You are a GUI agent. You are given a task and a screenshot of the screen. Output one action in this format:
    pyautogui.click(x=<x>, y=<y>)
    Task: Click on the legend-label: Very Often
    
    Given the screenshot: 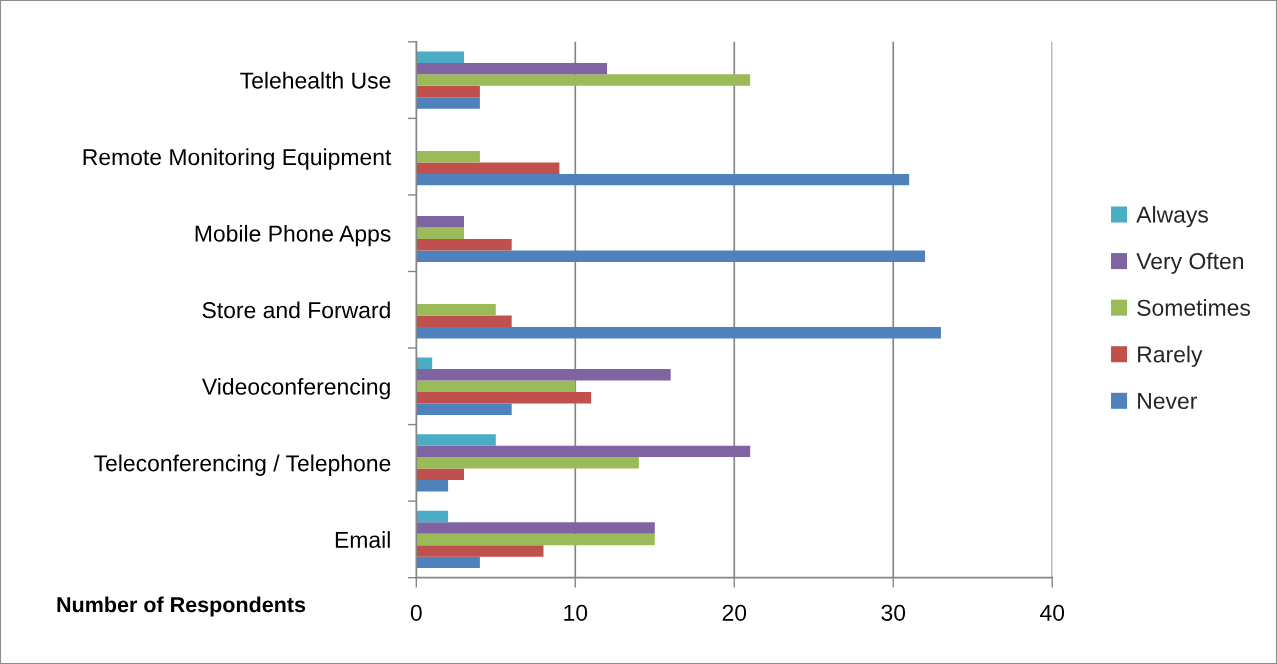 What is the action you would take?
    pyautogui.click(x=1190, y=263)
    